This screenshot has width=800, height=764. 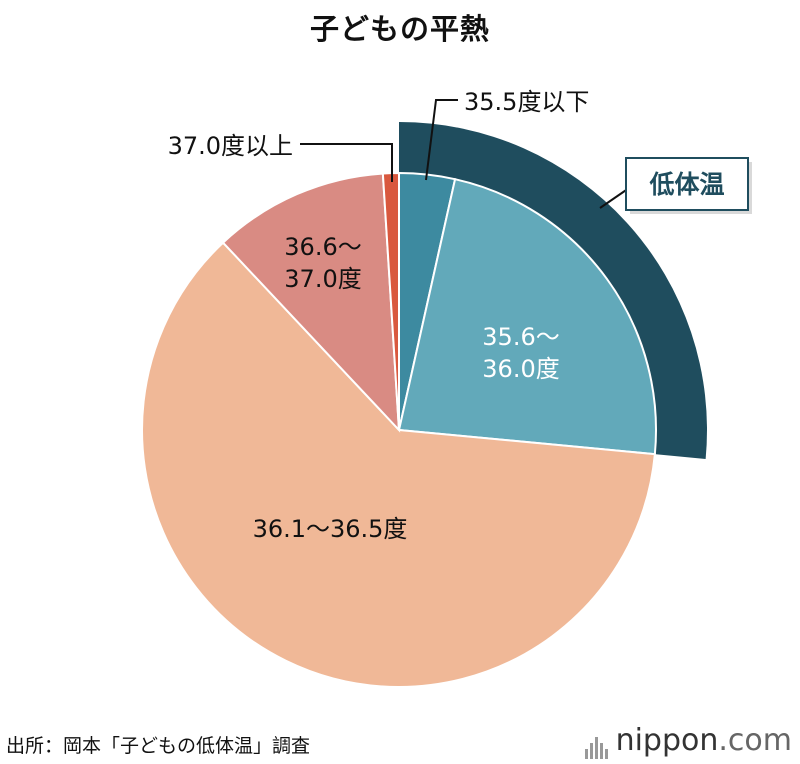 I want to click on nippon-logo: nippon.com, so click(x=688, y=741).